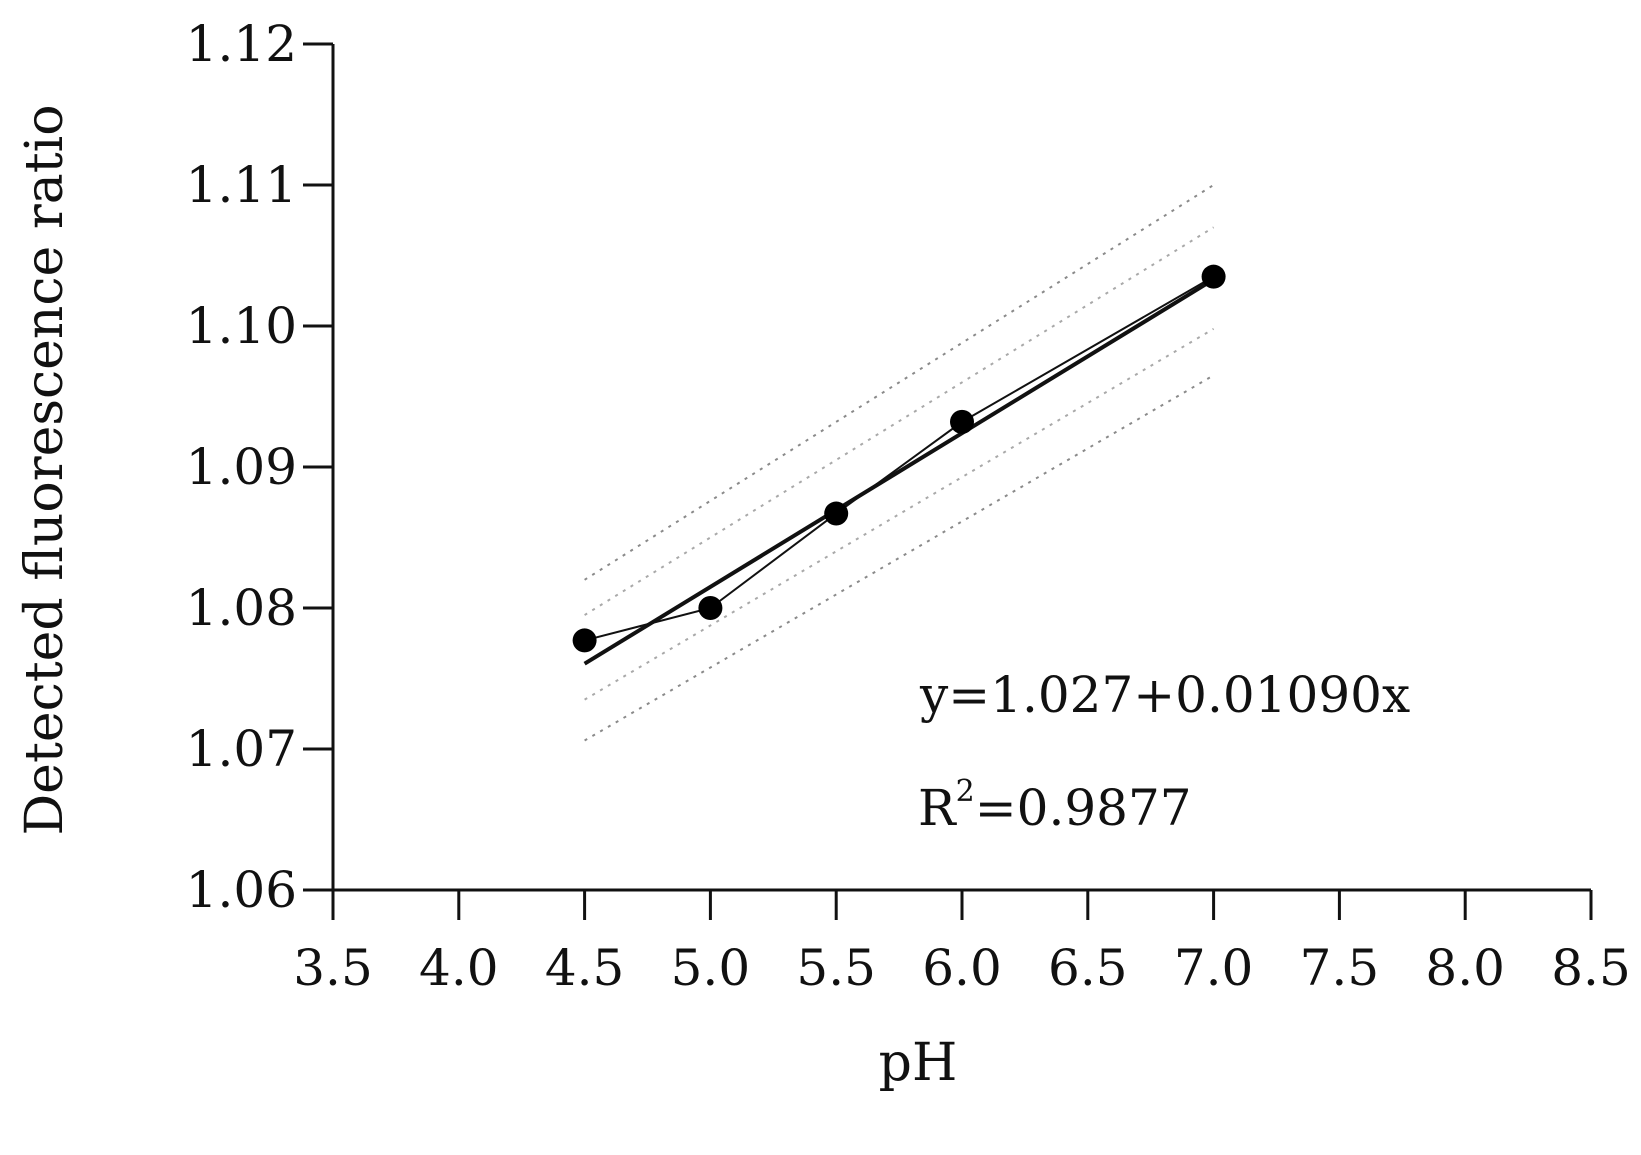  Describe the element at coordinates (1214, 968) in the screenshot. I see `x-tick-label: 7.0` at that location.